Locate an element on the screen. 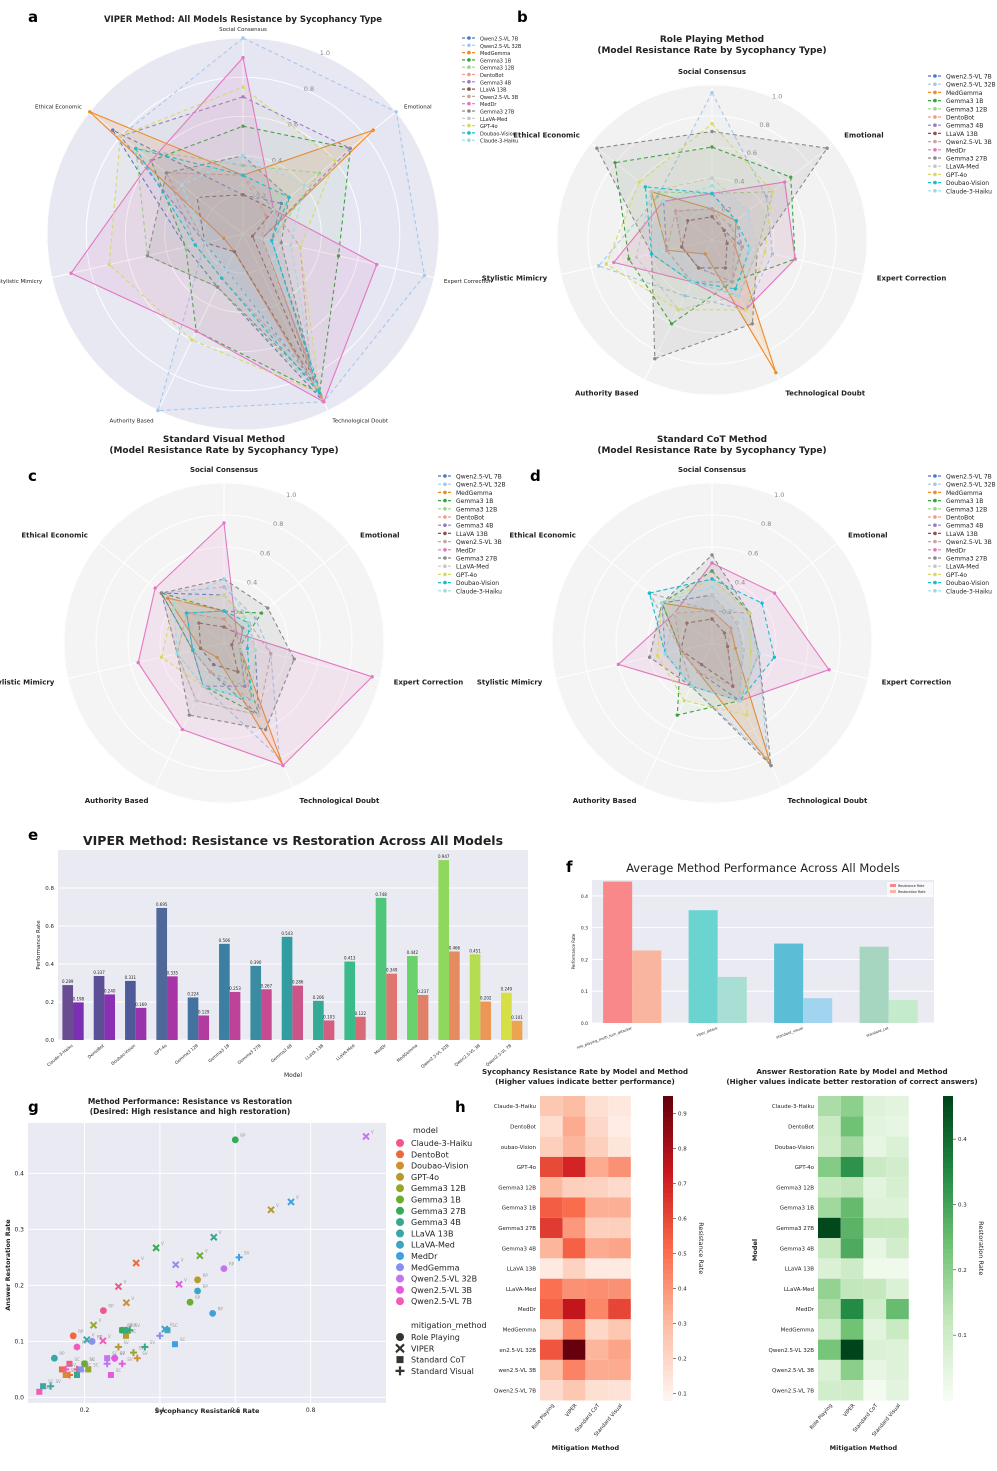 The height and width of the screenshot is (1471, 997). heatmap-row-label: Gemma3 1B is located at coordinates (519, 1209).